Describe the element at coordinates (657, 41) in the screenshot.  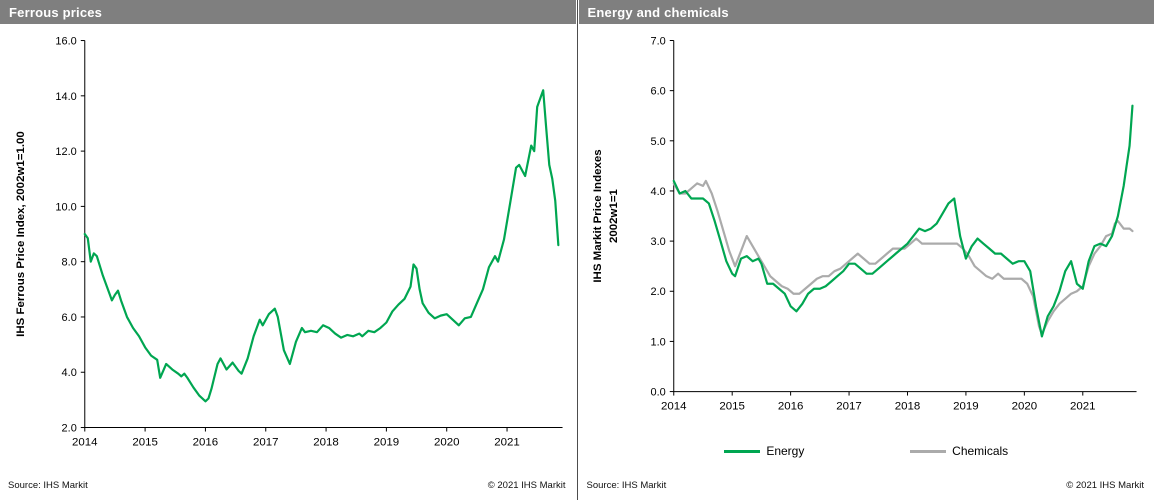
I see `svg-text: 7.0` at that location.